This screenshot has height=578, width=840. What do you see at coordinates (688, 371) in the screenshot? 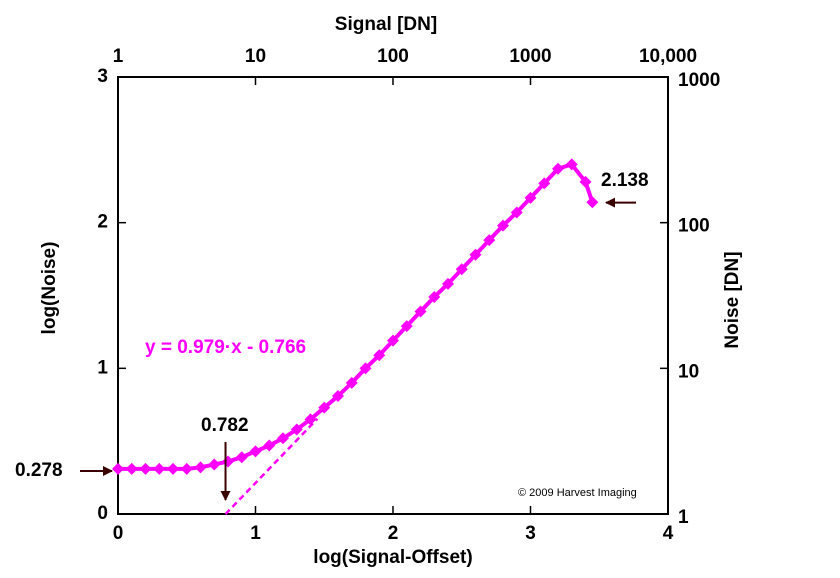
I see `y2-tick-label: 10` at bounding box center [688, 371].